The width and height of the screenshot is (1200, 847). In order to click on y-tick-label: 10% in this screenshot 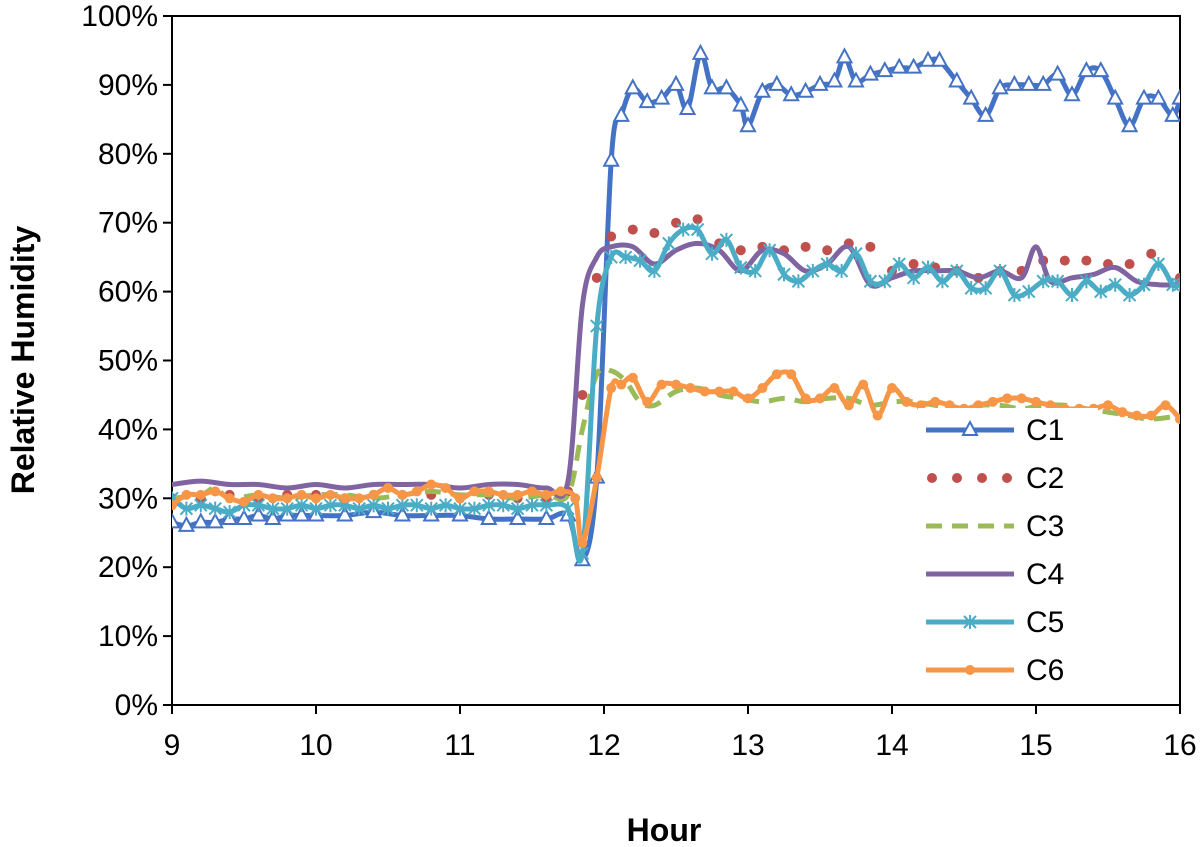, I will do `click(128, 636)`.